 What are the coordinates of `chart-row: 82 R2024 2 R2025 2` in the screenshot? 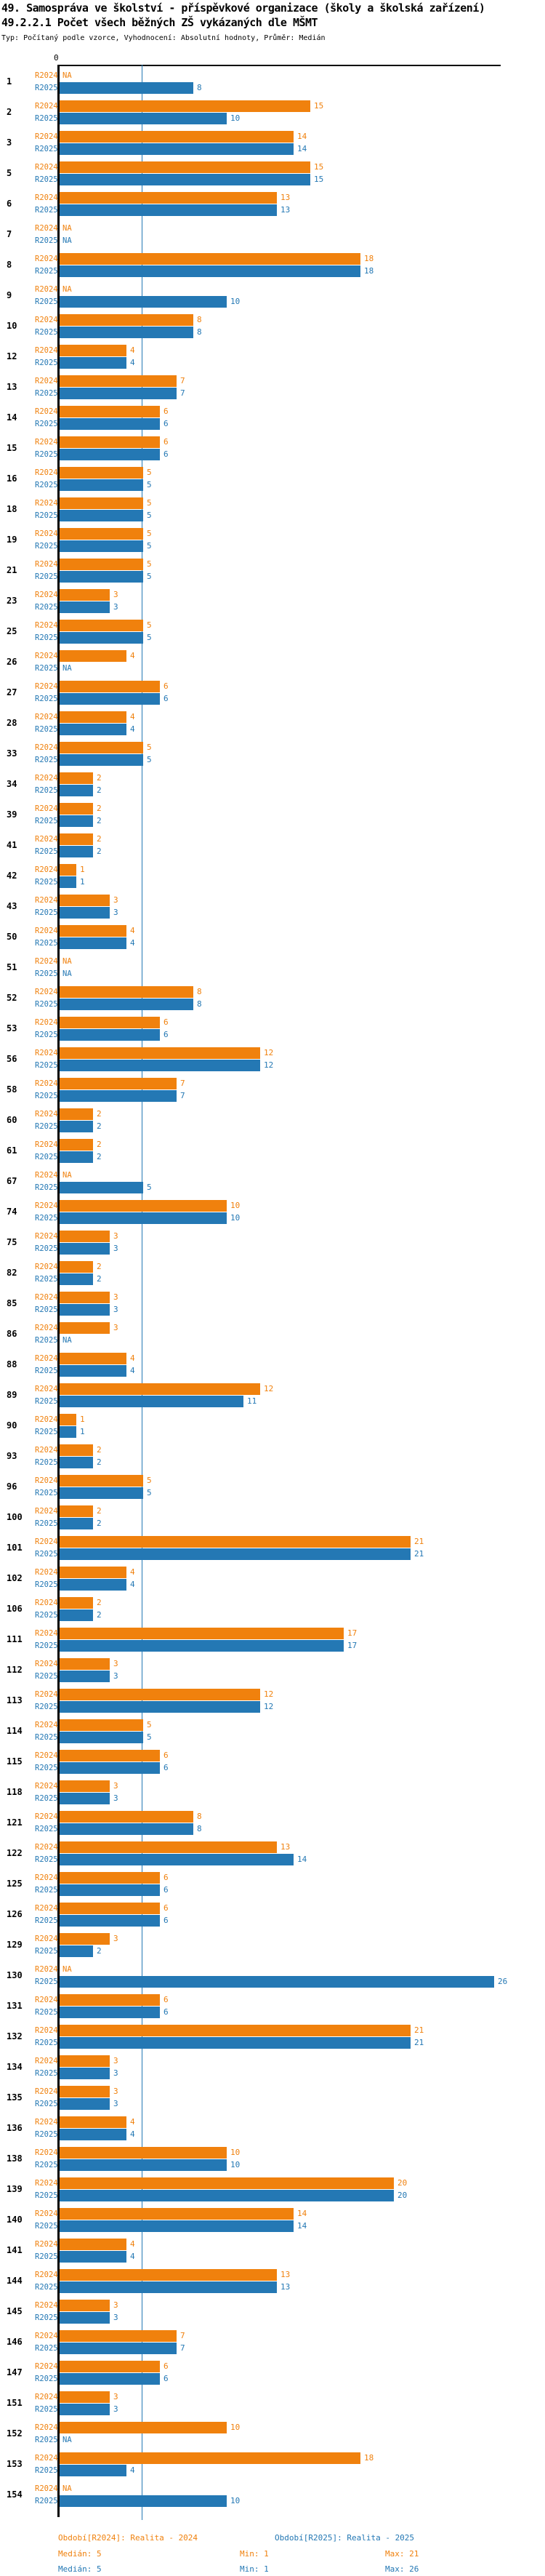 It's located at (272, 1273).